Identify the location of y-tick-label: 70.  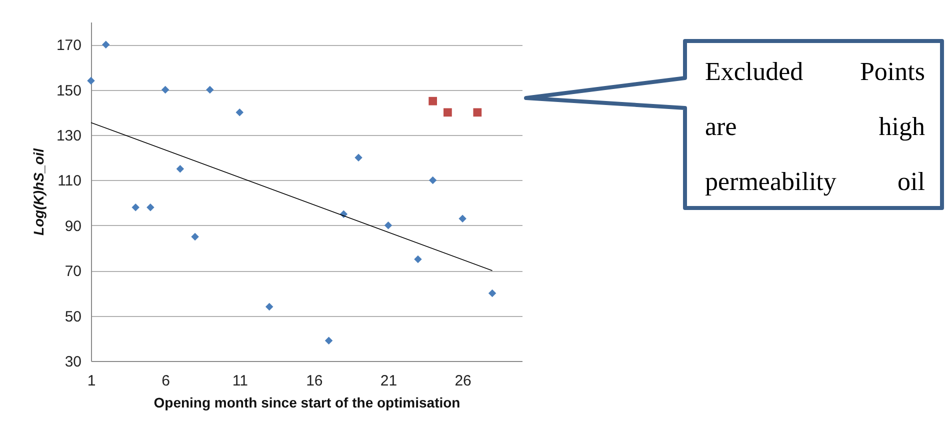
(73, 271).